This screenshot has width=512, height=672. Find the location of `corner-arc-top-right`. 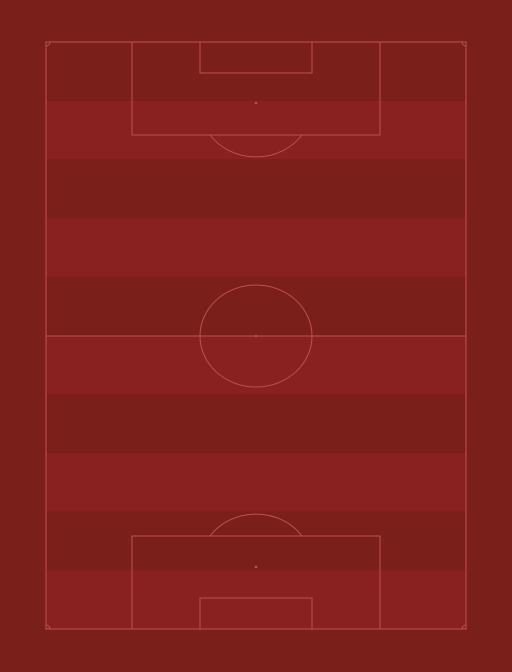

corner-arc-top-right is located at coordinates (464, 44).